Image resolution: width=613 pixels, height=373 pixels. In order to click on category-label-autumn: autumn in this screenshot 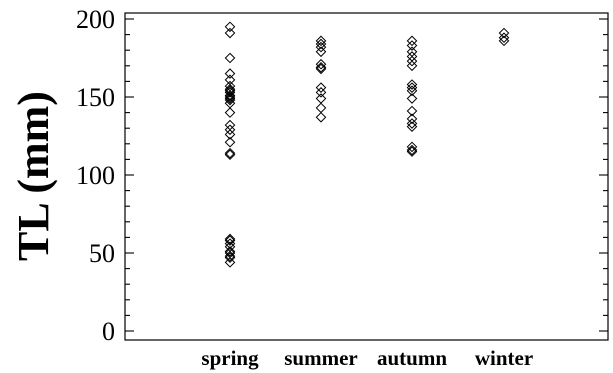, I will do `click(412, 358)`.